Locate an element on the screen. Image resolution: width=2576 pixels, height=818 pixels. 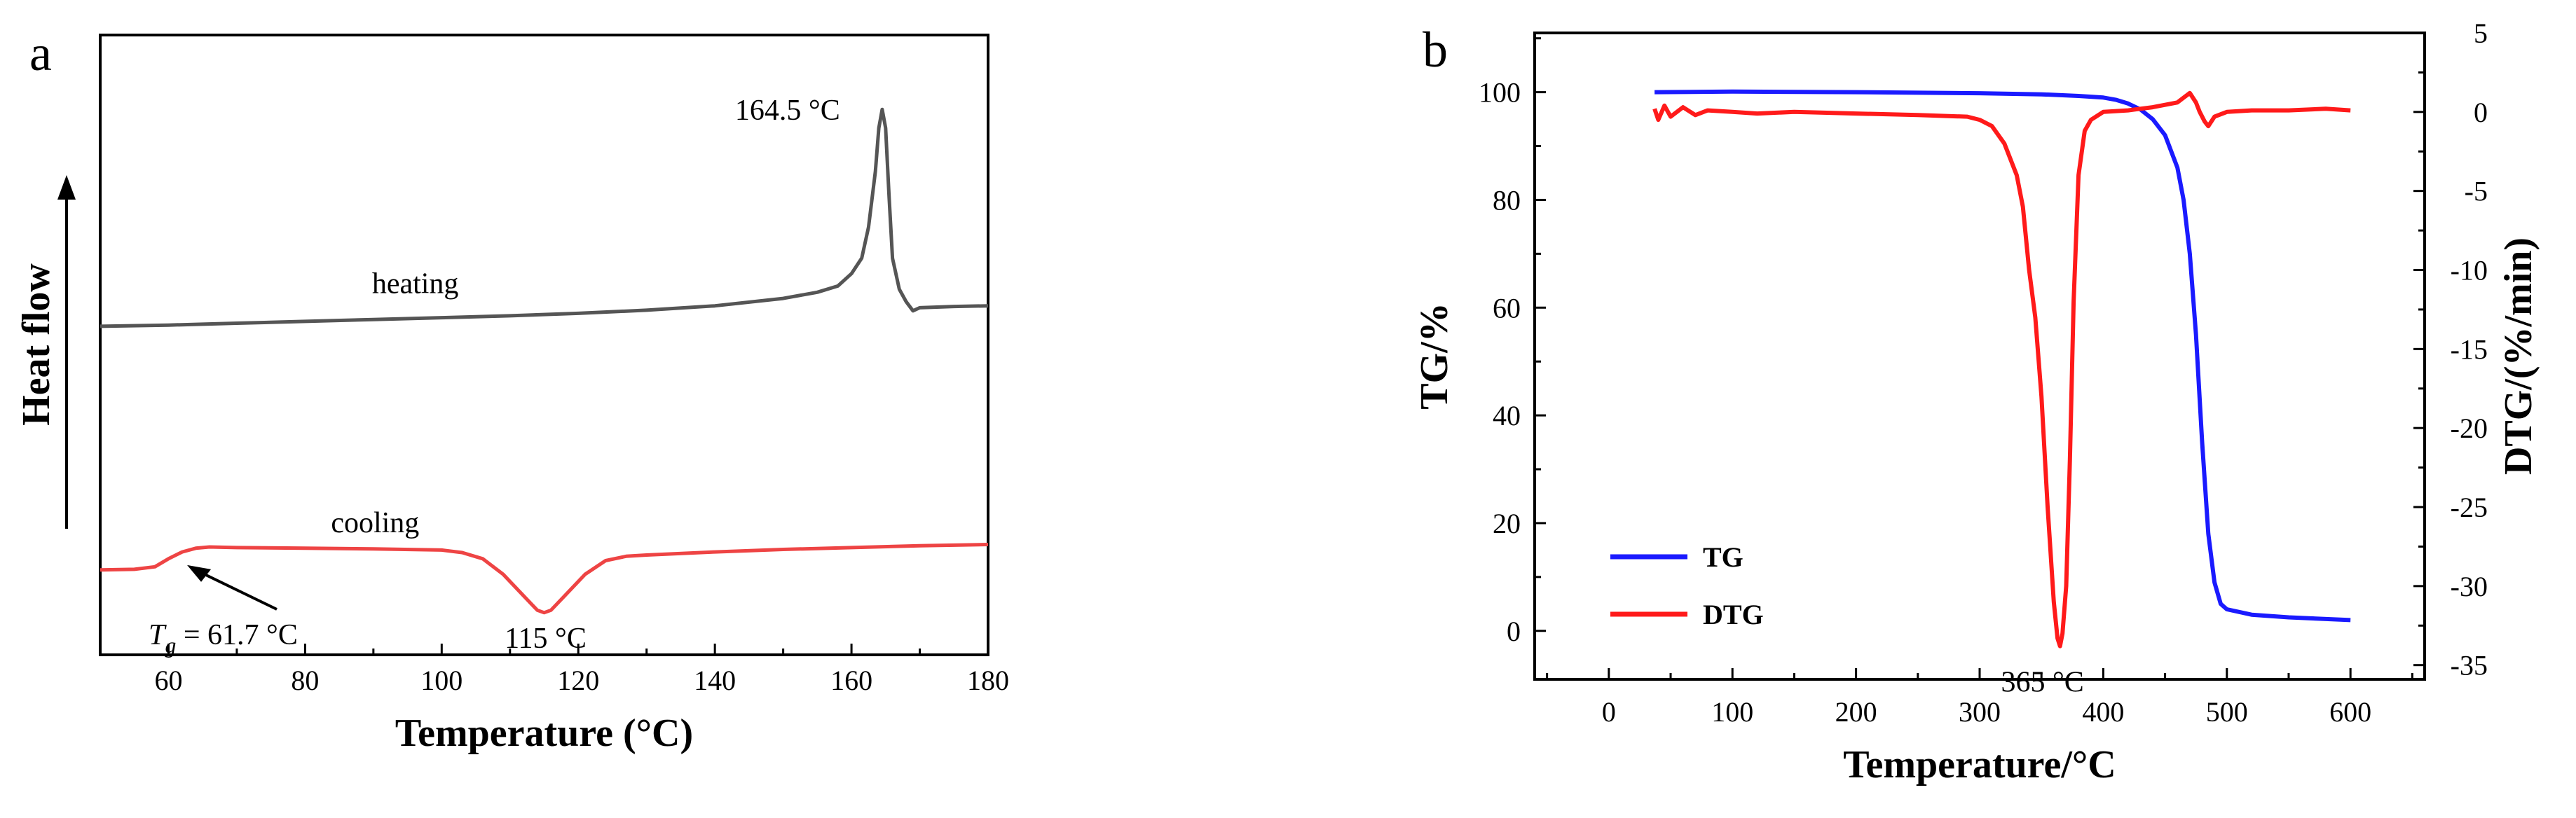
y-right-tick-label: 0 is located at coordinates (2481, 112).